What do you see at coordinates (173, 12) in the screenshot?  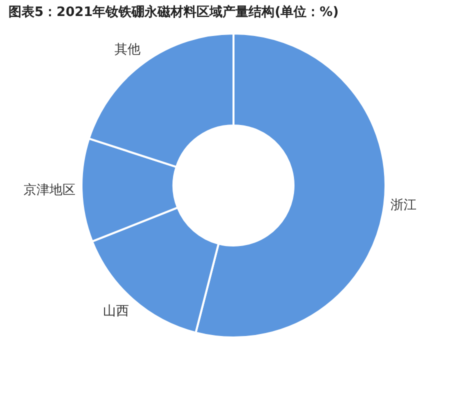 I see `chart-title: 图表5：2021年钕铁硼永磁材料区域产量结构(单位：%)` at bounding box center [173, 12].